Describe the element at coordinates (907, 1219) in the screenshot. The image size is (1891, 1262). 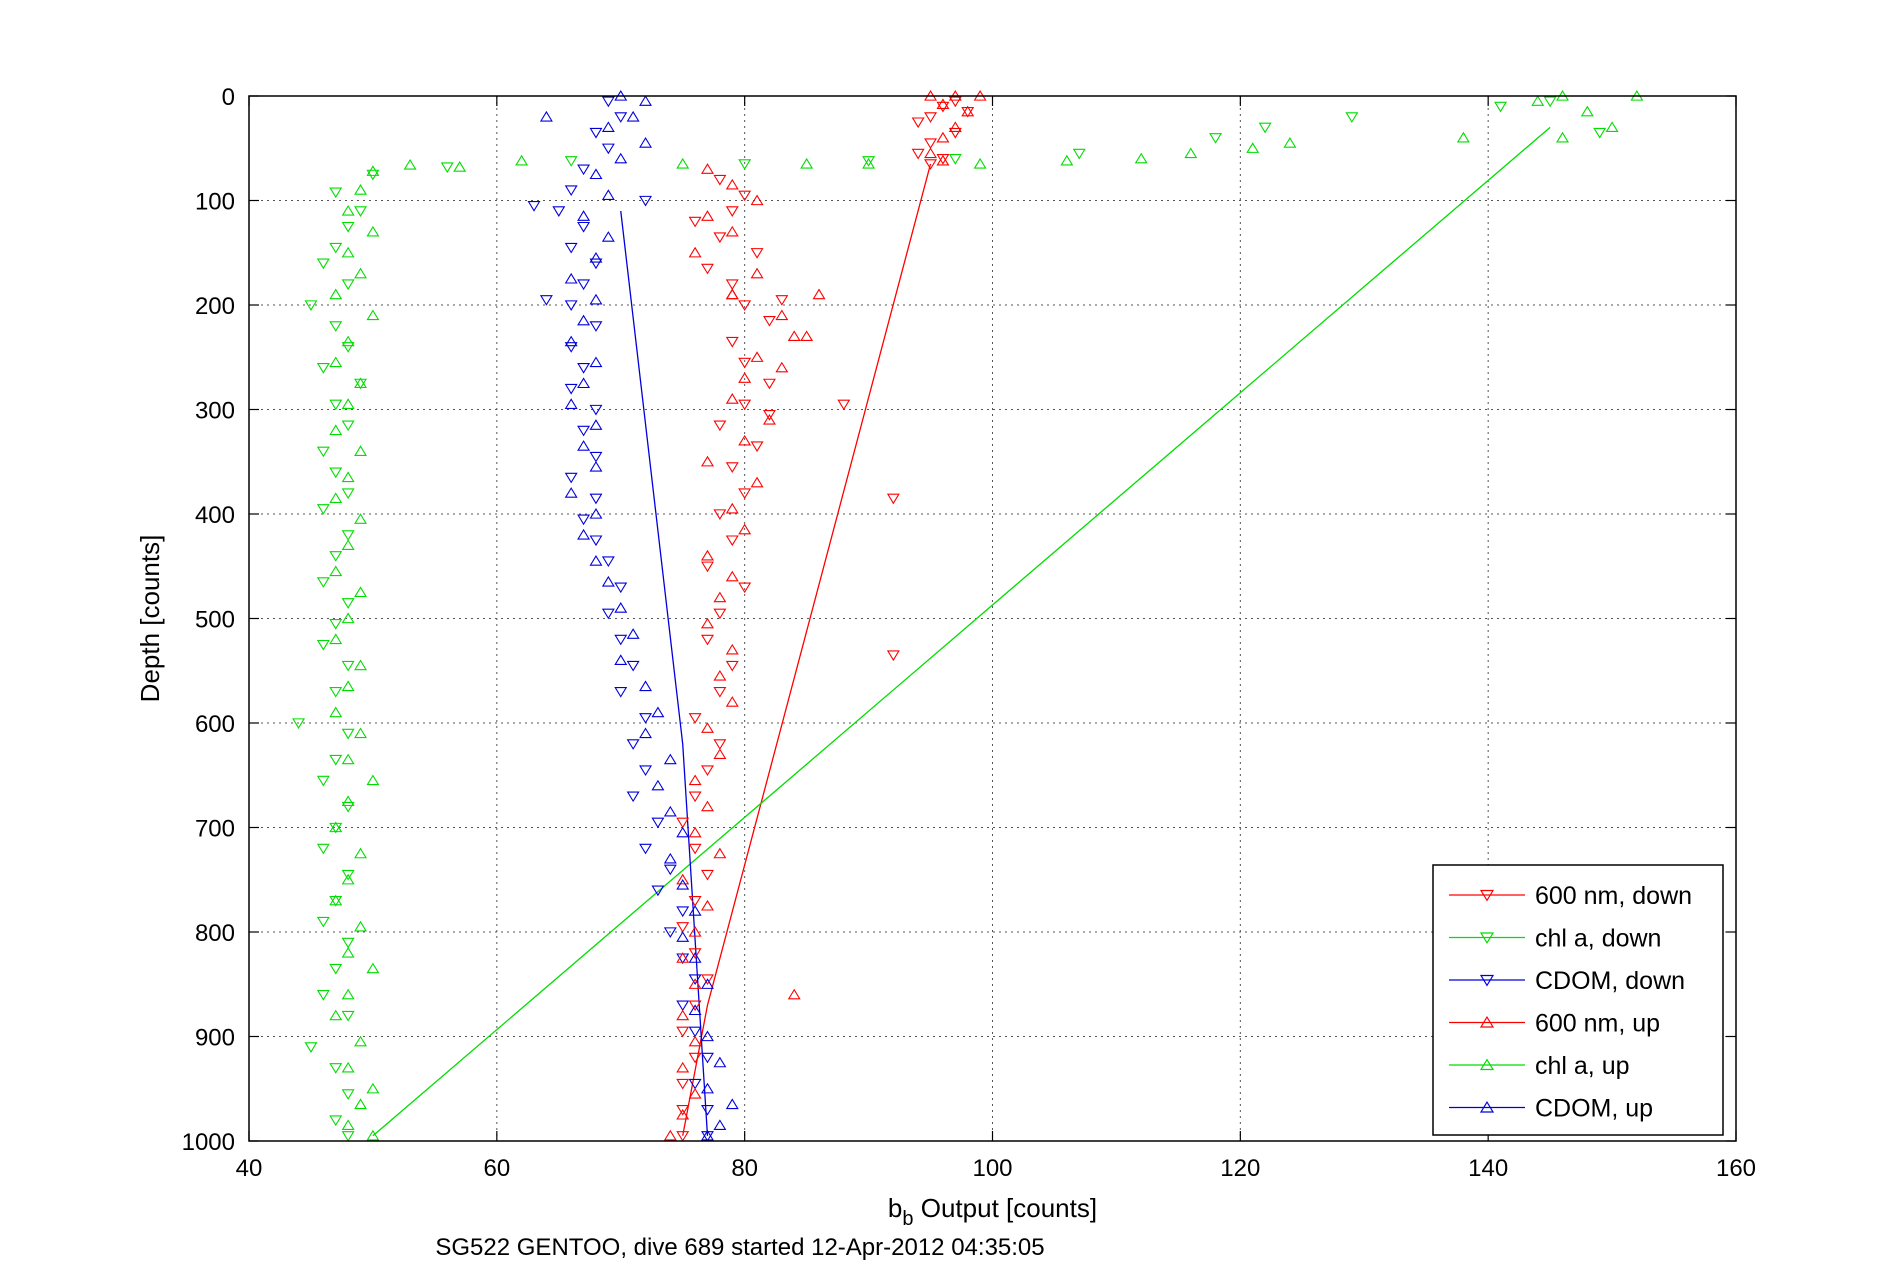
I see `x-axis-label-subscript: b` at that location.